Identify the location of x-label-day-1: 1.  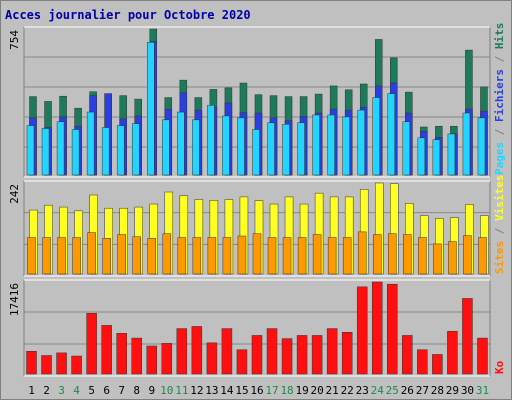
(31, 390).